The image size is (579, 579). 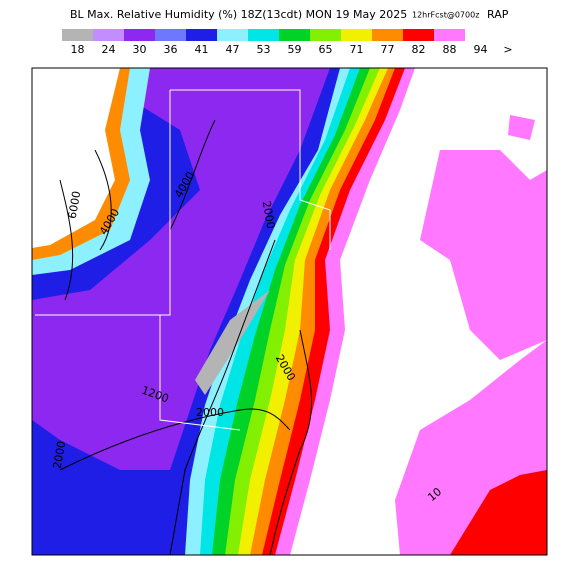 I want to click on legend-label: 41, so click(x=202, y=49).